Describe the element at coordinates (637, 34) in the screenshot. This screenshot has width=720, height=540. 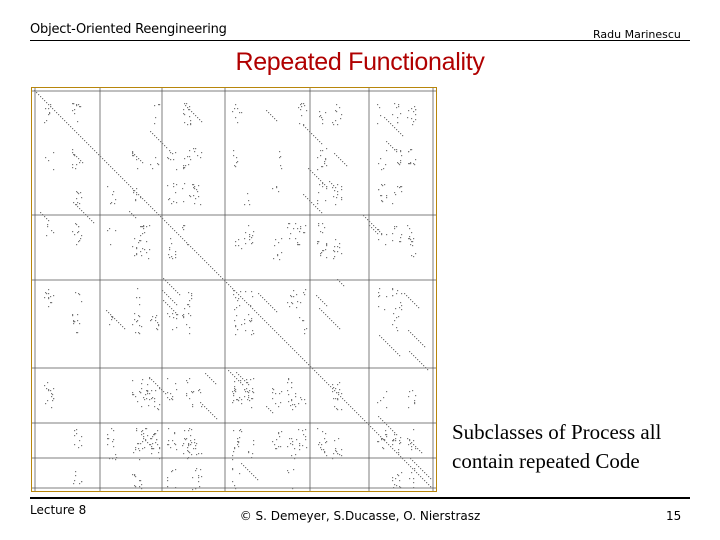
I see `author-name: Radu Marinescu` at that location.